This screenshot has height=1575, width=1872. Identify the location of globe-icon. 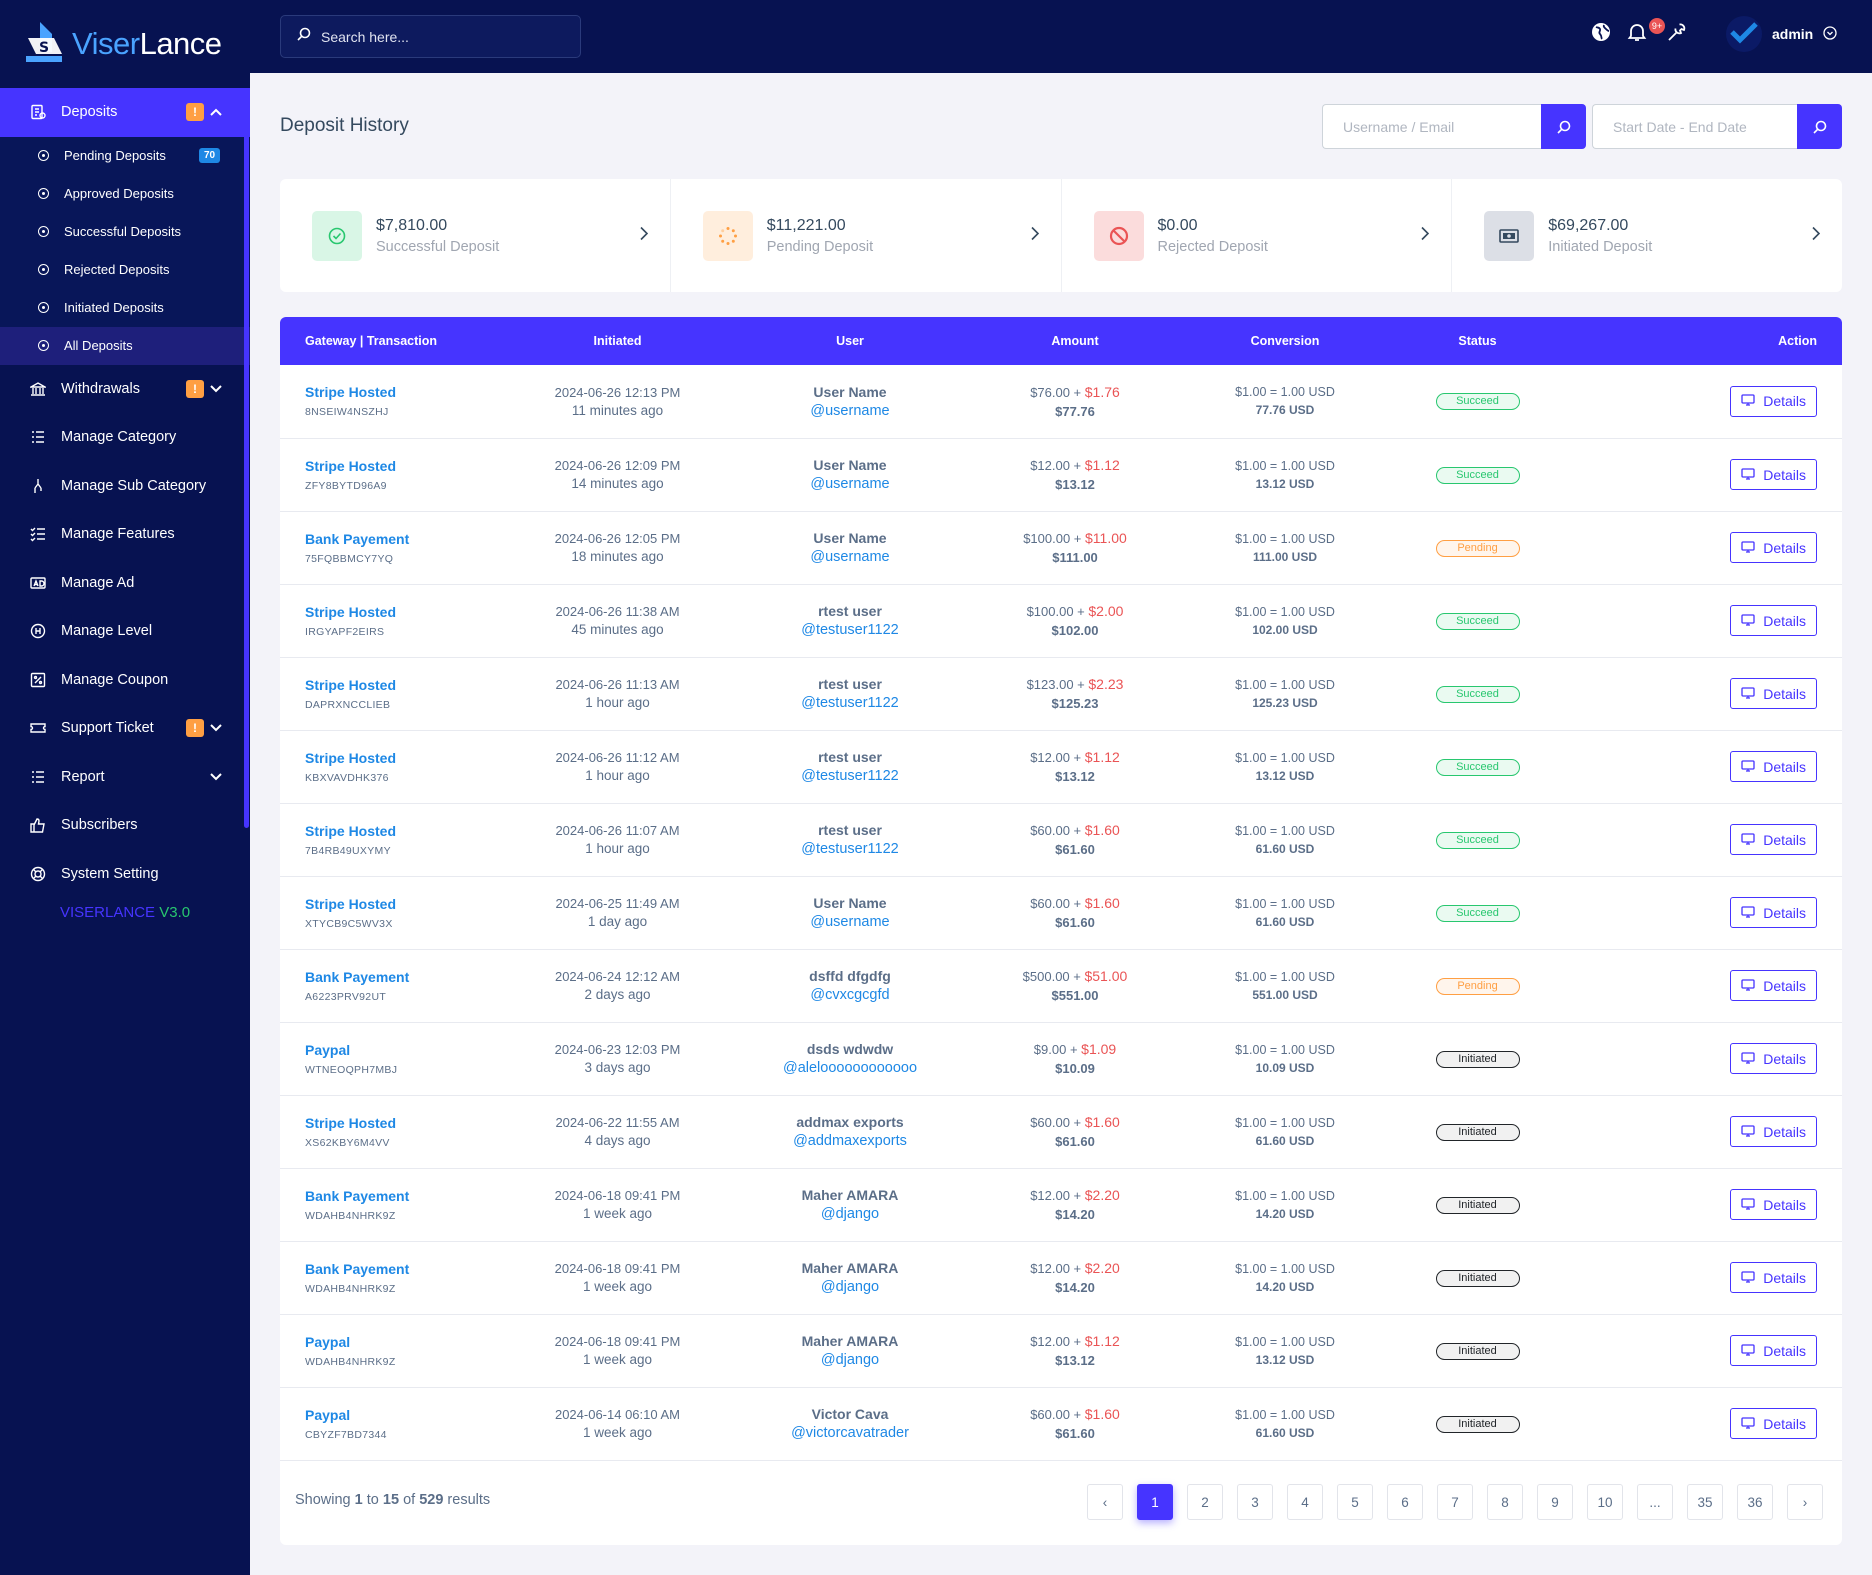
(1601, 32).